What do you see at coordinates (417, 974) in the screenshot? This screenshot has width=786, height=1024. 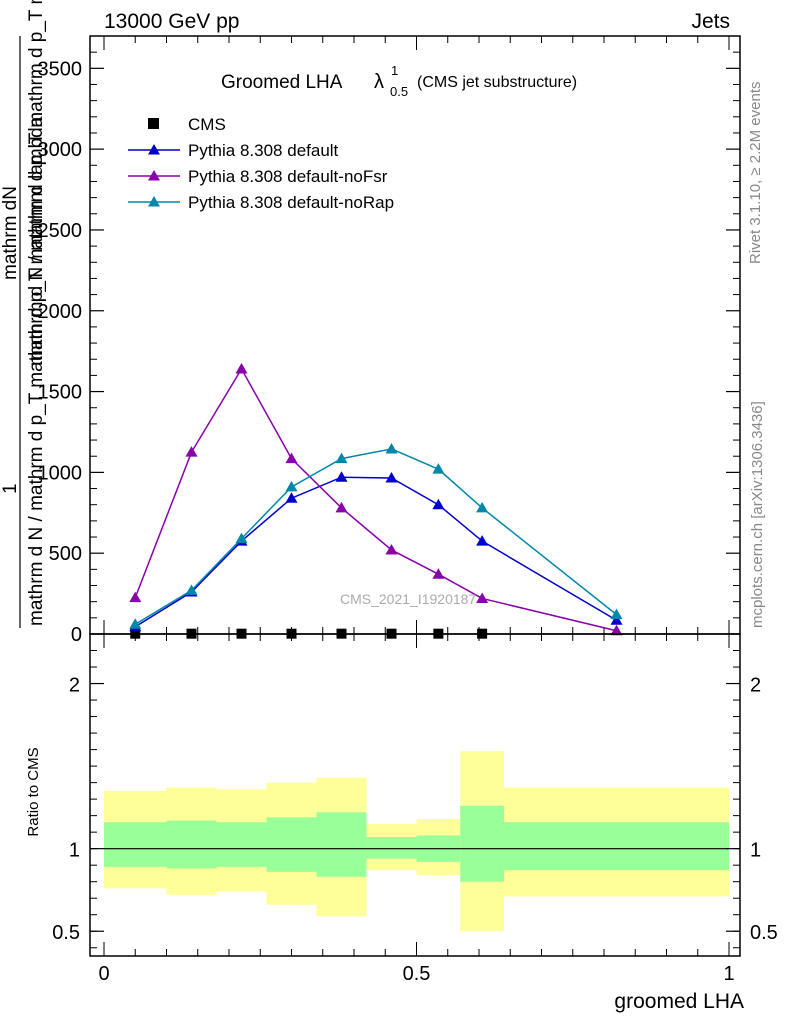 I see `xtick-label: 0.5` at bounding box center [417, 974].